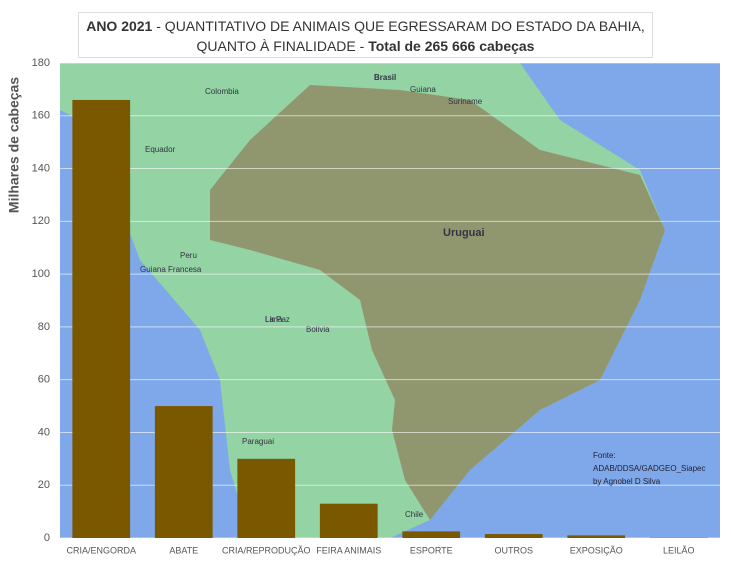 The width and height of the screenshot is (731, 566). I want to click on source-note: ADAB/DDSA/GADGEO_Siapec, so click(649, 468).